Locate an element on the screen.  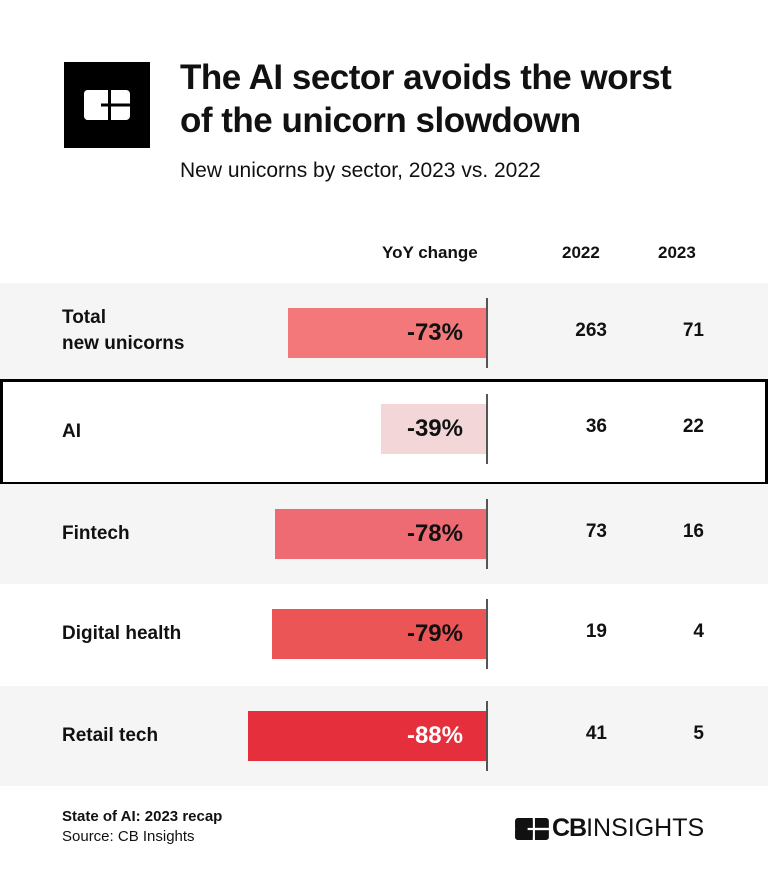
chart-subtitle: New unicorns by sector, 2023 vs. 2022 is located at coordinates (360, 170).